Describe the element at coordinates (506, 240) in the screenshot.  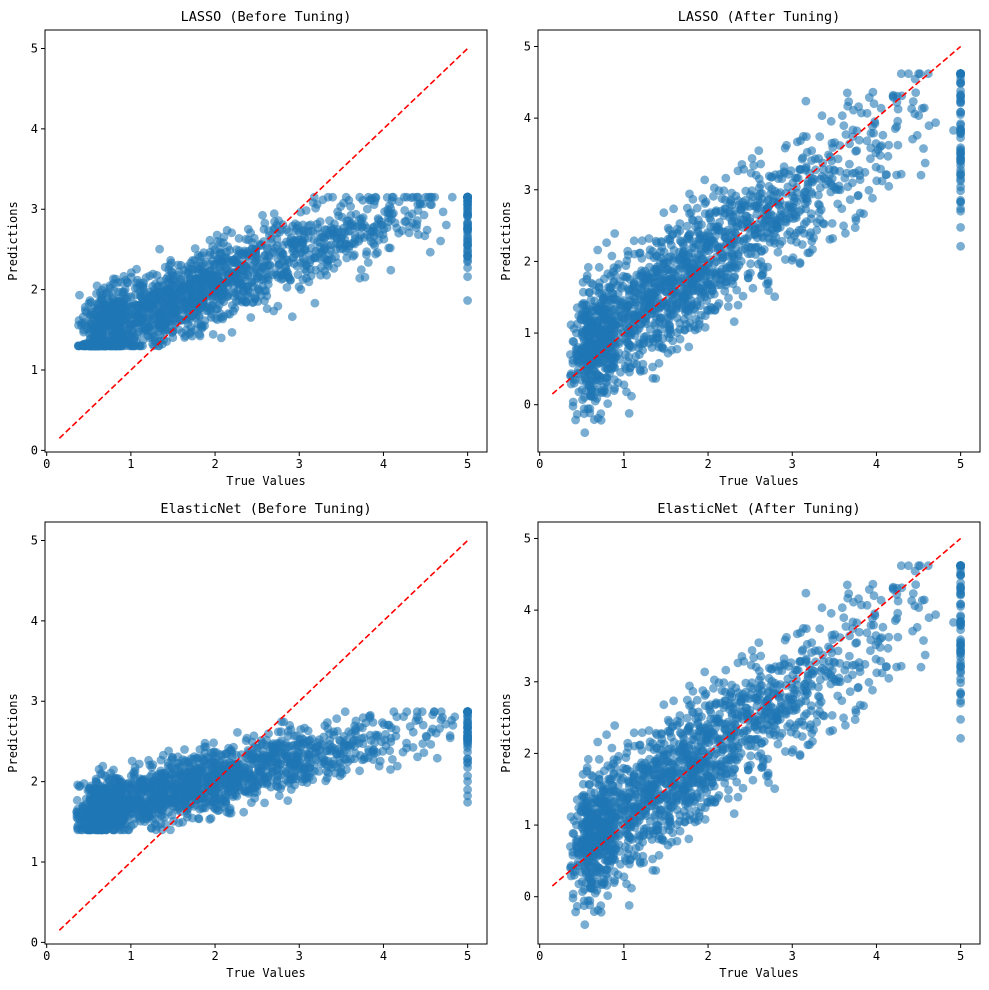
I see `y-axis-label: Predictions` at that location.